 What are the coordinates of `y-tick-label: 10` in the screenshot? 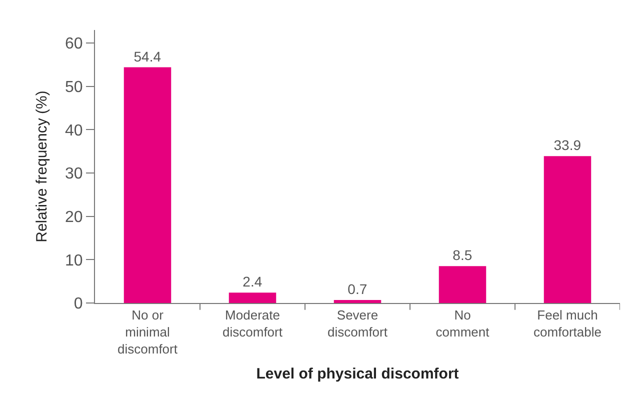 It's located at (74, 261).